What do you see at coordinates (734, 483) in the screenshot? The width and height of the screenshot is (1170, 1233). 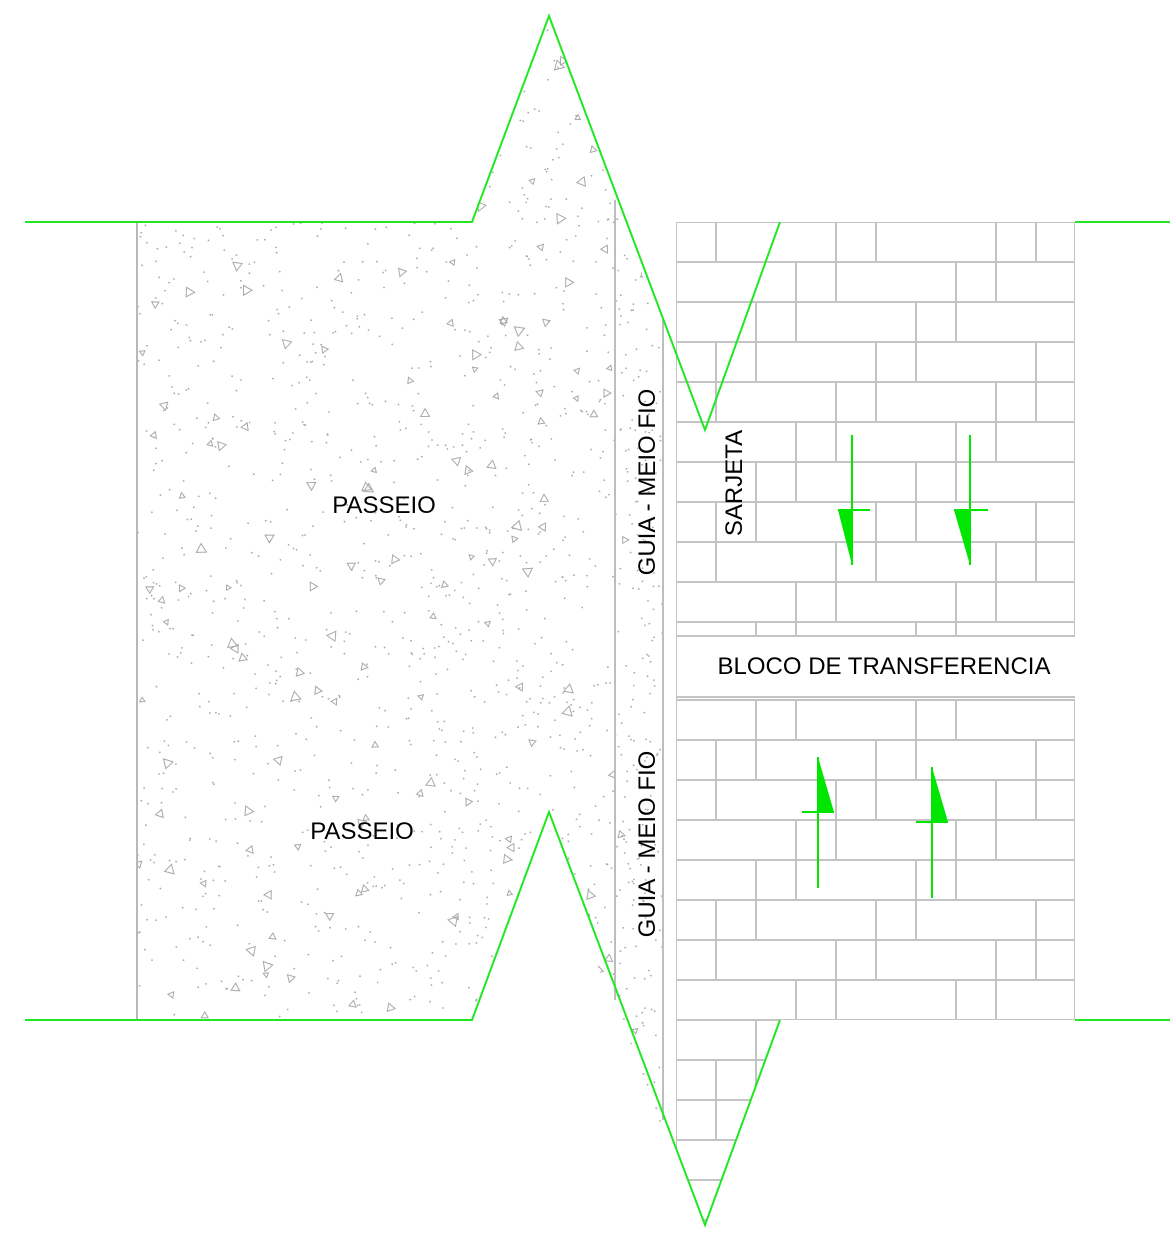 I see `sarjeta-label: SARJETA` at bounding box center [734, 483].